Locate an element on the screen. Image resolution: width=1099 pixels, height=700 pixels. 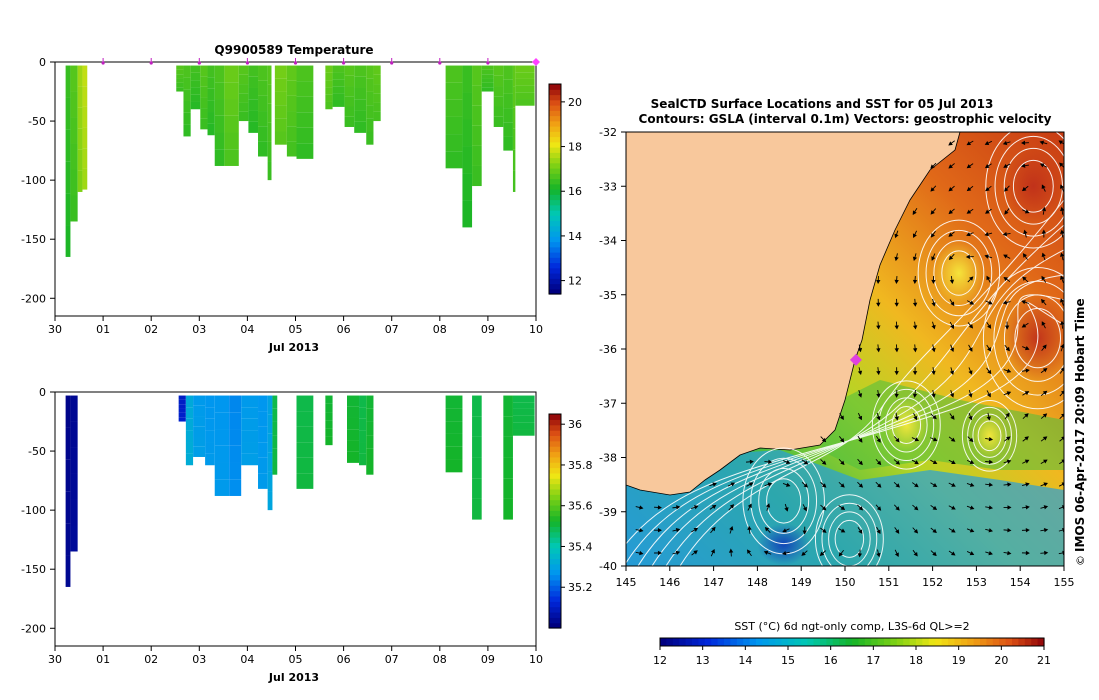
map-y-tick-label: -40 is located at coordinates (608, 566).